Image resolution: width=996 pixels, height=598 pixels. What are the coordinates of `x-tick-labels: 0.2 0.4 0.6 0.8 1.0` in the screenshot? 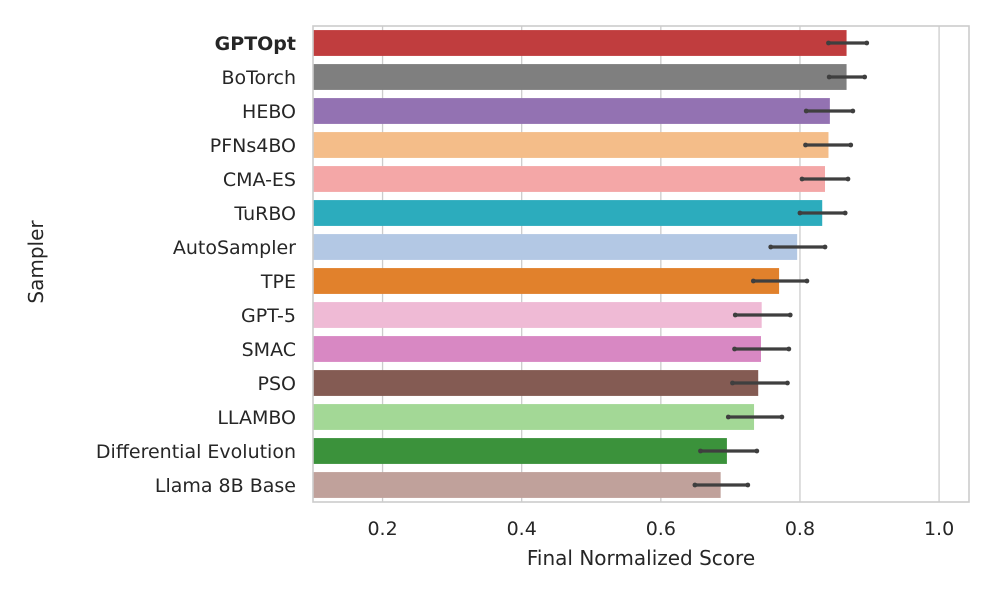 It's located at (660, 529).